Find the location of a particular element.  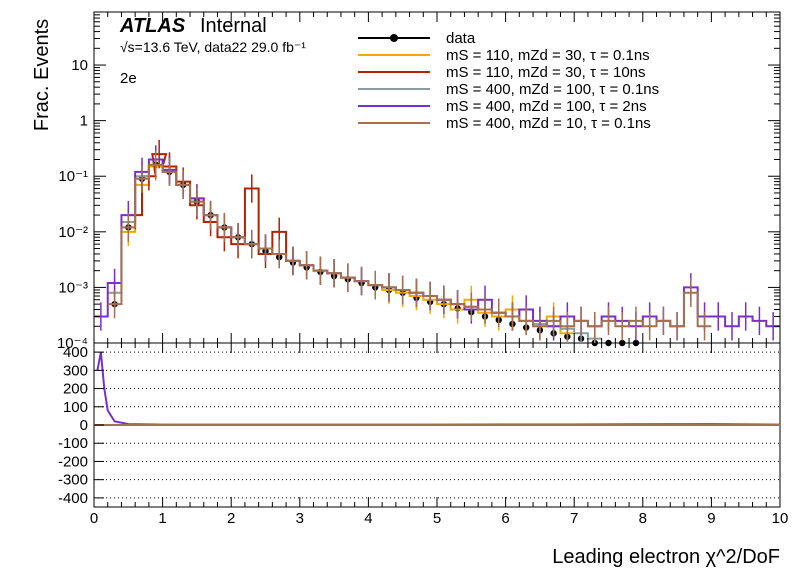

legend-label: data is located at coordinates (461, 38).